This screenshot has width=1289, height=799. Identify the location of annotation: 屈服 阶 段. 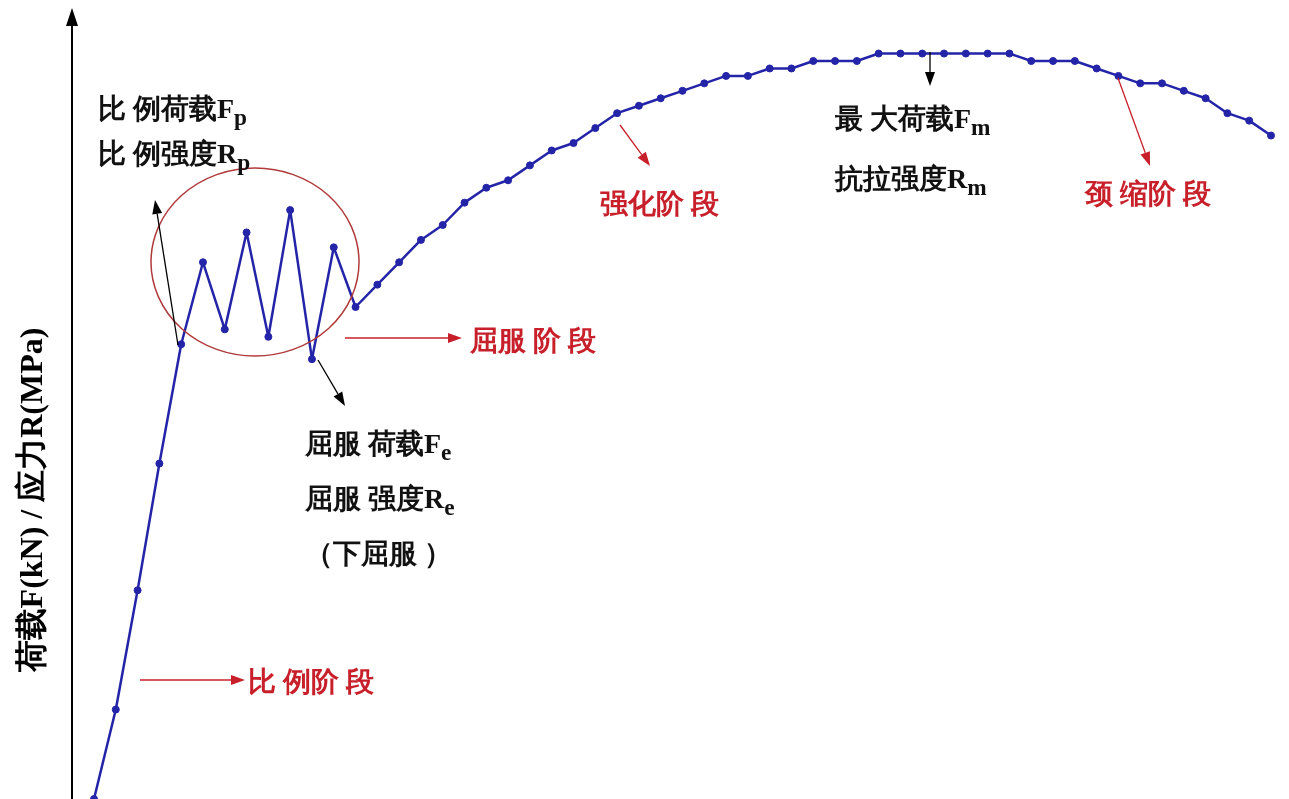
(533, 341).